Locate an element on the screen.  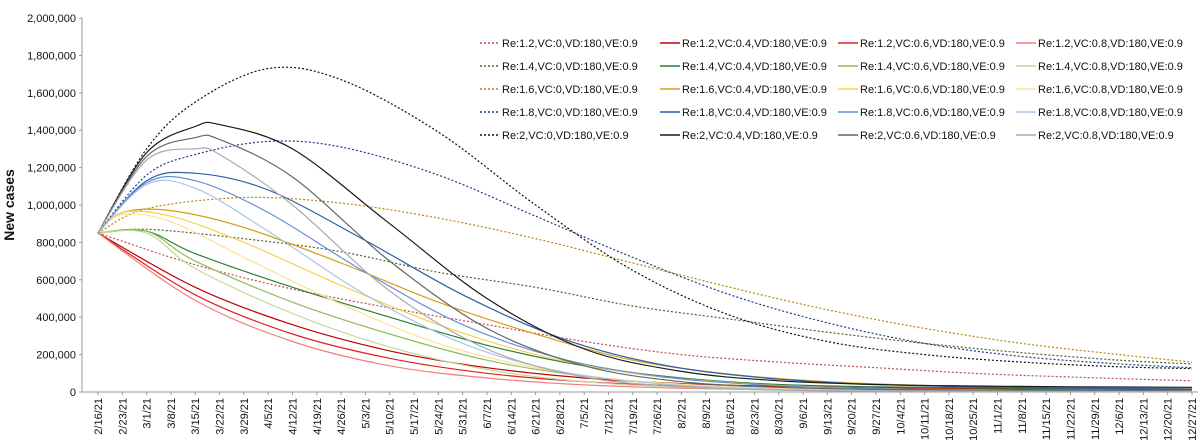
x-tick-label: 10/18/21 is located at coordinates (950, 419).